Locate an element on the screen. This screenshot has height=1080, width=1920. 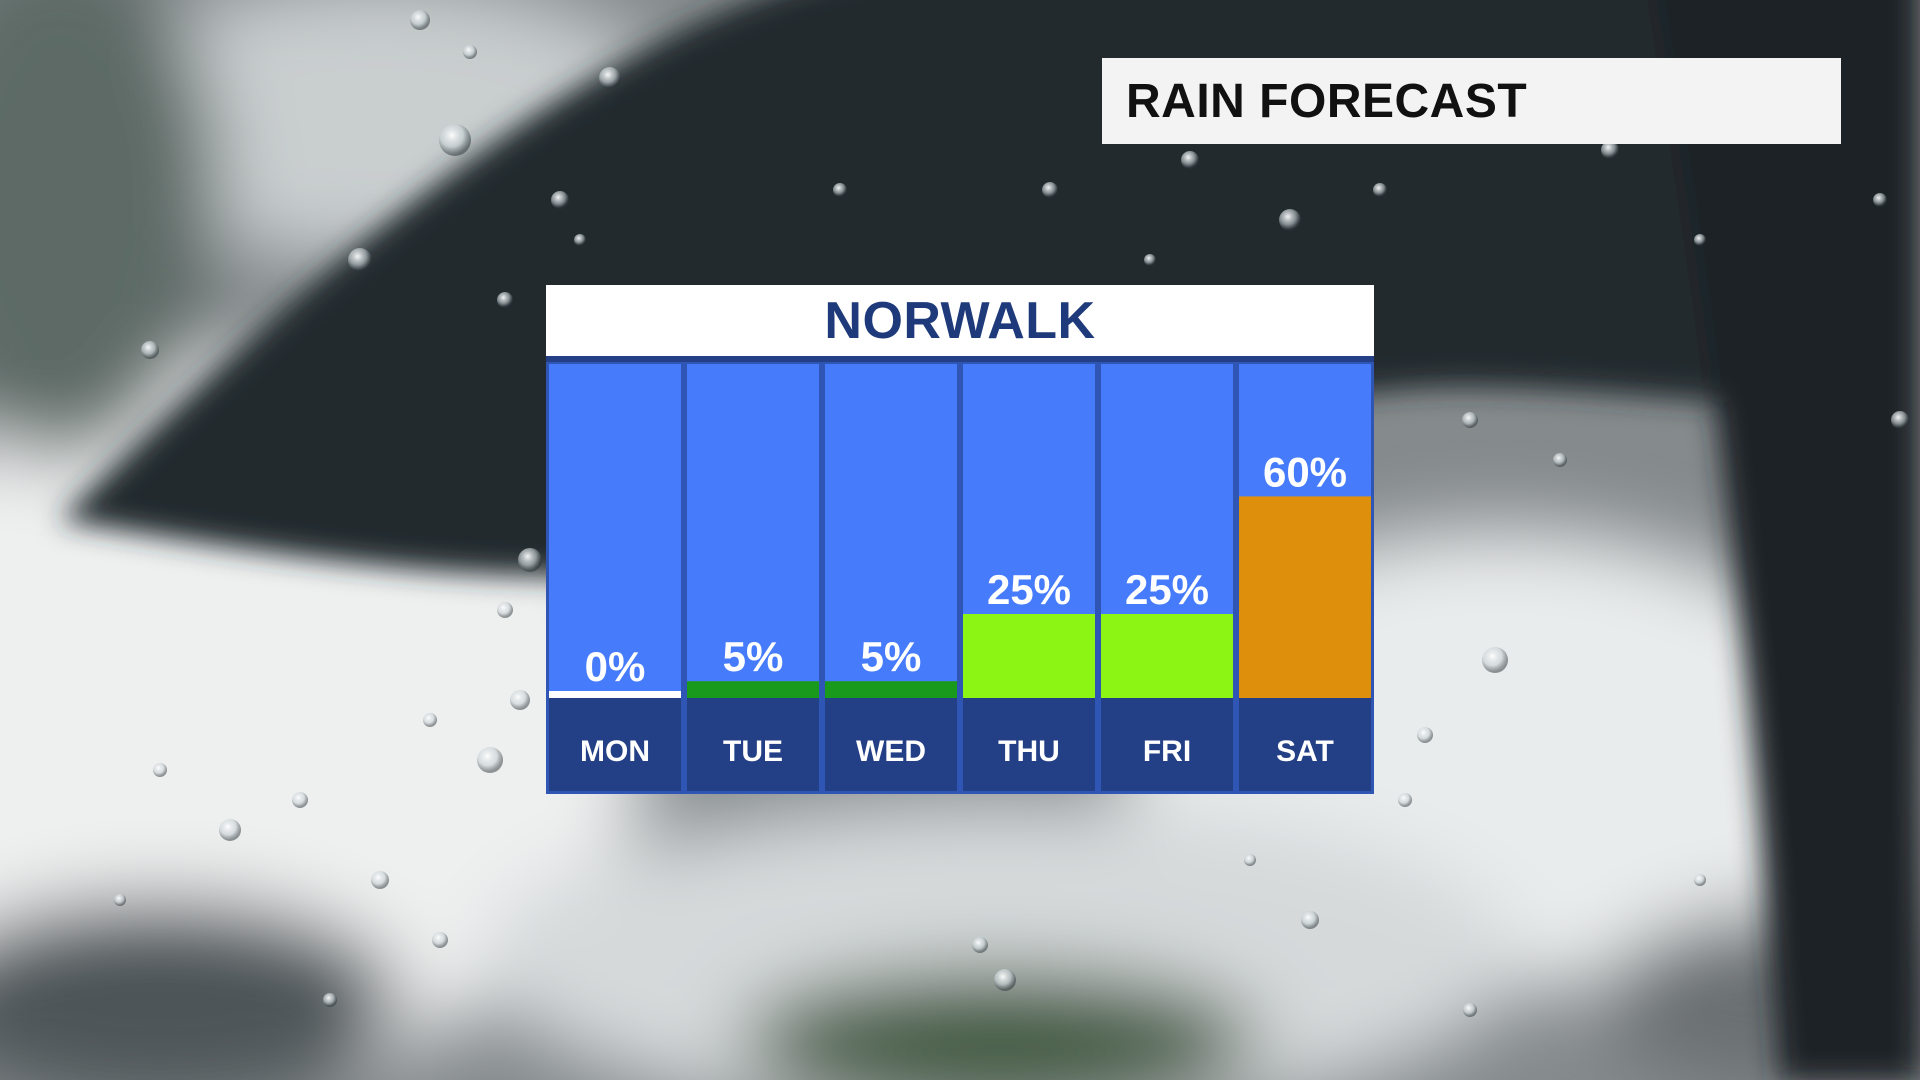
day-label-thu: THU is located at coordinates (1029, 751).